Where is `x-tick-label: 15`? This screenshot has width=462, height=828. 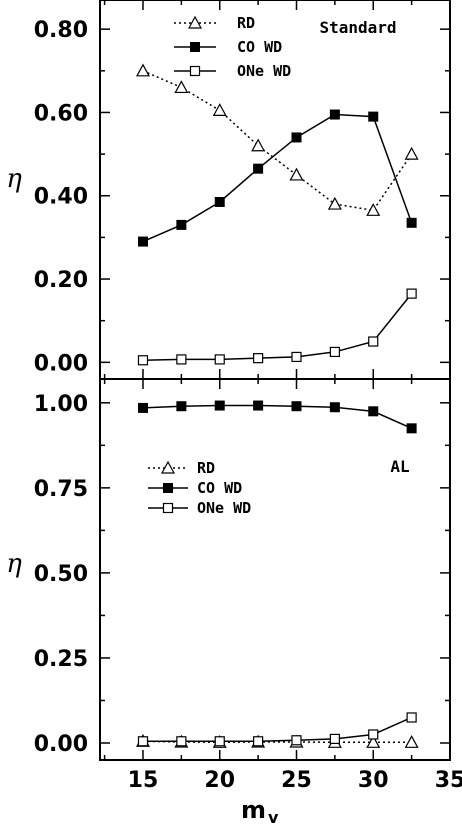 x-tick-label: 15 is located at coordinates (143, 780).